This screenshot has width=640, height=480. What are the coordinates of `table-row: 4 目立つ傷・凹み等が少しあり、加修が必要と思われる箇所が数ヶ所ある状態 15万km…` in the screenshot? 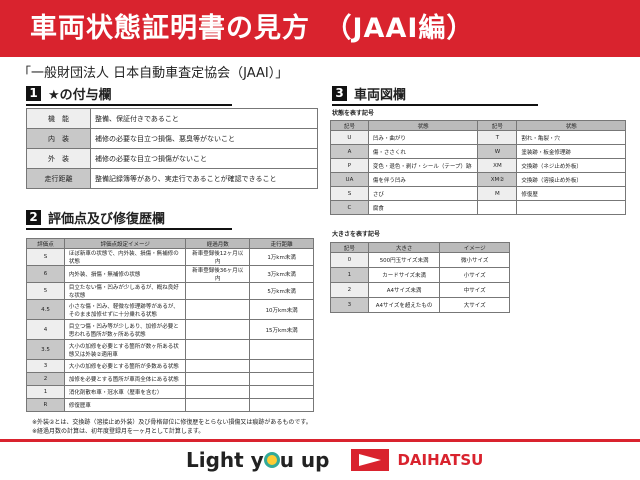 It's located at (170, 329).